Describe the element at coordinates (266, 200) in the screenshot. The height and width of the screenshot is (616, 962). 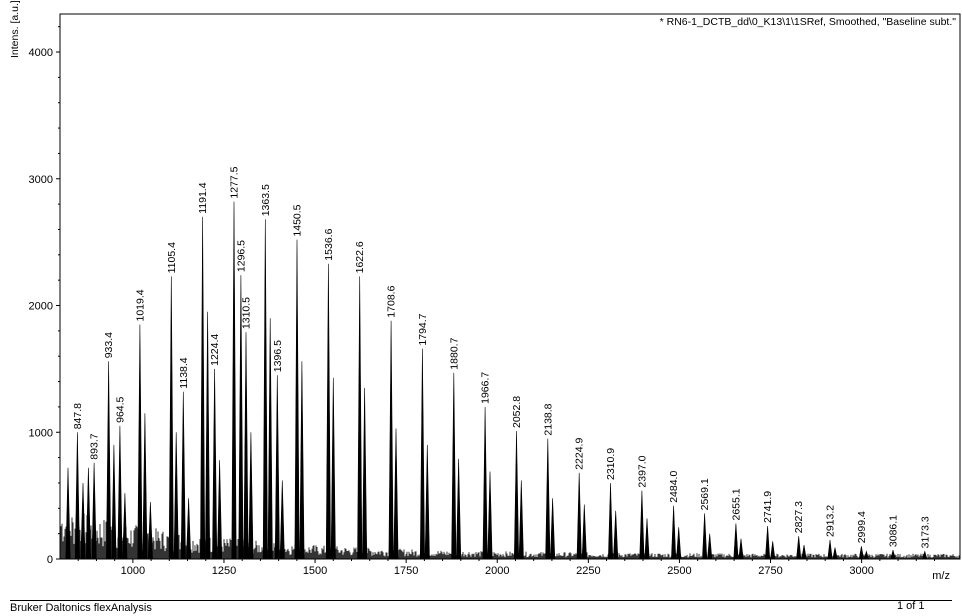
I see `peak-label: 1363.5` at that location.